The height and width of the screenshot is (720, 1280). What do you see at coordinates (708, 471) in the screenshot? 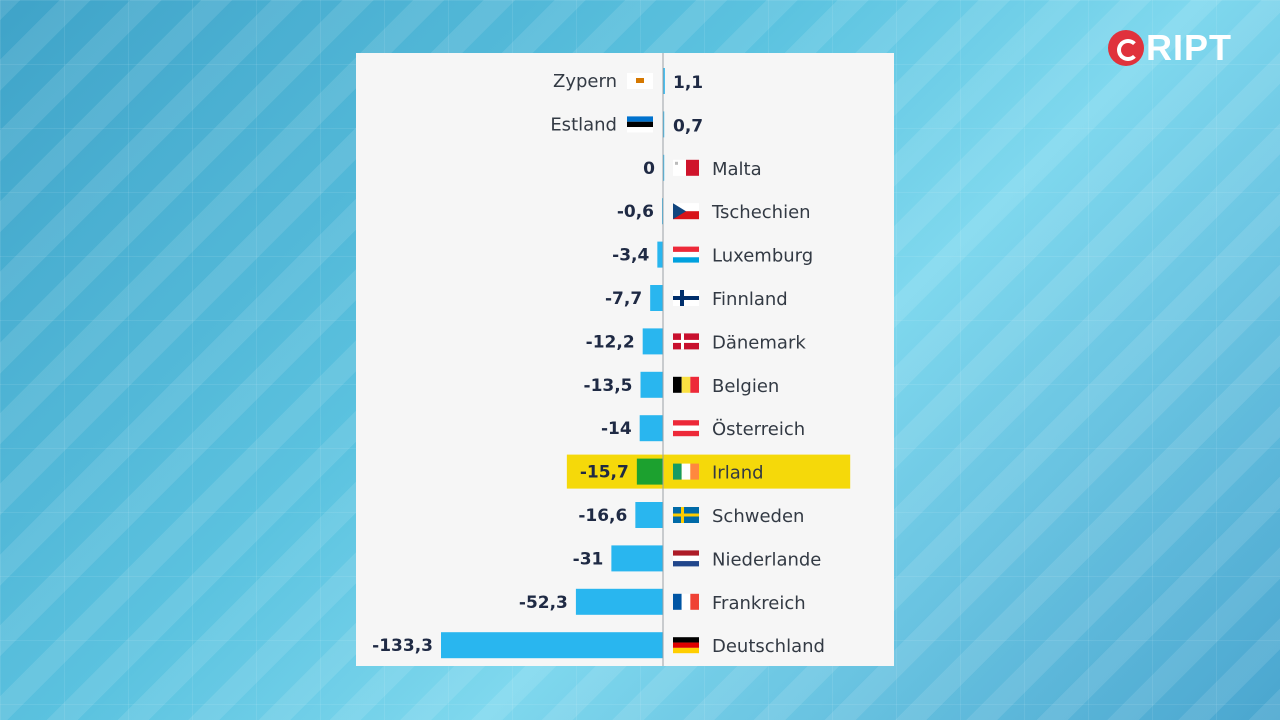
I see `highlight-box` at bounding box center [708, 471].